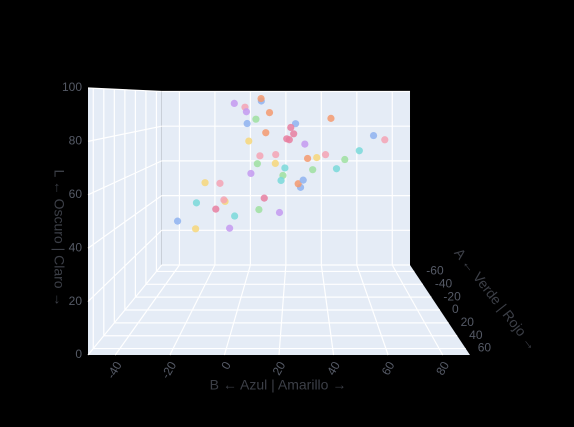 The width and height of the screenshot is (574, 427). What do you see at coordinates (76, 301) in the screenshot?
I see `z-tick-label: 20` at bounding box center [76, 301].